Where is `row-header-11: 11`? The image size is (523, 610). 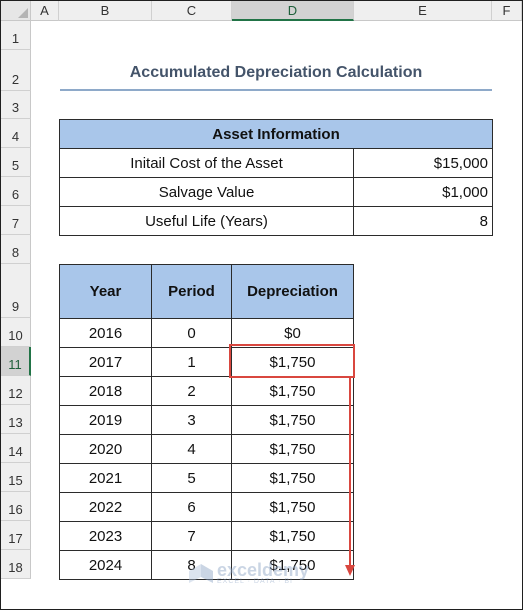
row-header-11: 11 is located at coordinates (16, 361).